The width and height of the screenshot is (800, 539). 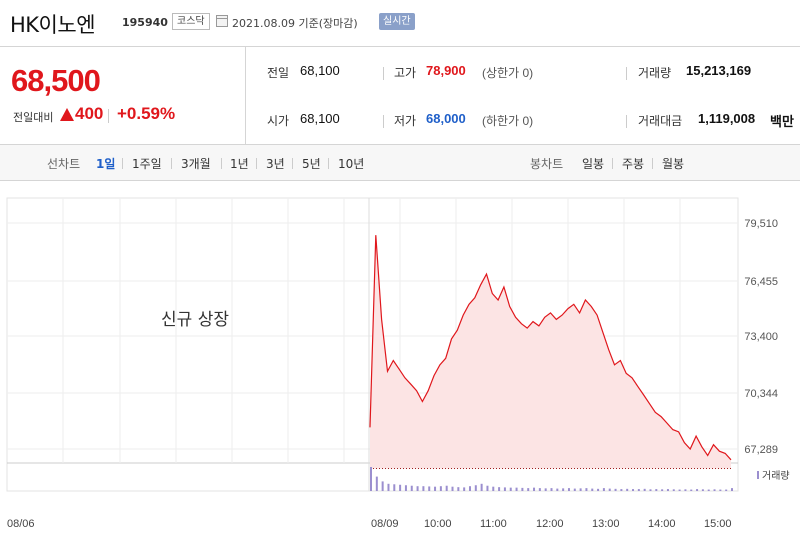 I want to click on y-tick-label: 73,400, so click(x=761, y=337).